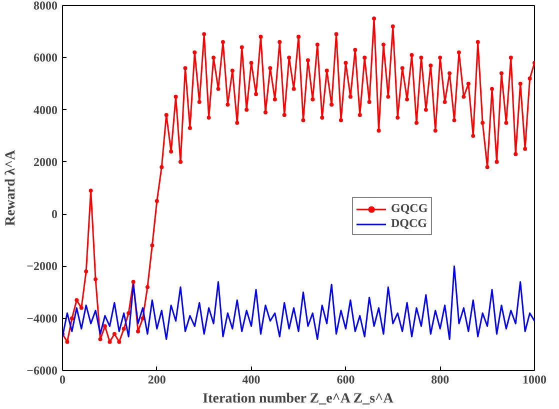 The height and width of the screenshot is (409, 559). I want to click on y-axis-title: Reward λ^A, so click(11, 187).